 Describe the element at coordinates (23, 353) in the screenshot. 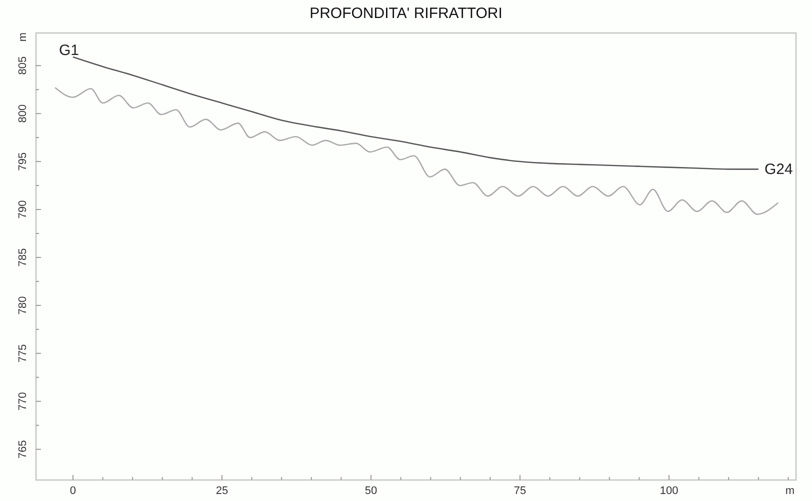

I see `y-tick-label: 775` at that location.